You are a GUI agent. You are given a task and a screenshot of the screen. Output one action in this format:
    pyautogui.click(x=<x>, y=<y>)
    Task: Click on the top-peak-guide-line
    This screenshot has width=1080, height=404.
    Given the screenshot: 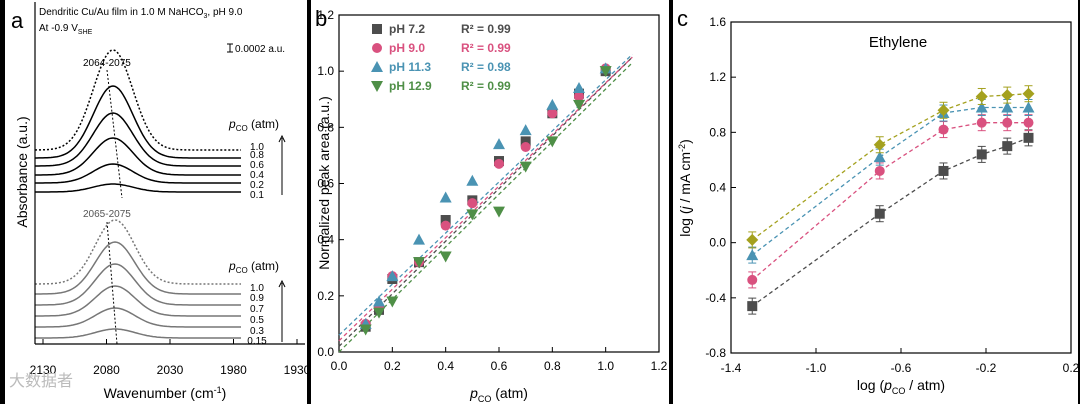 What is the action you would take?
    pyautogui.click(x=114, y=134)
    